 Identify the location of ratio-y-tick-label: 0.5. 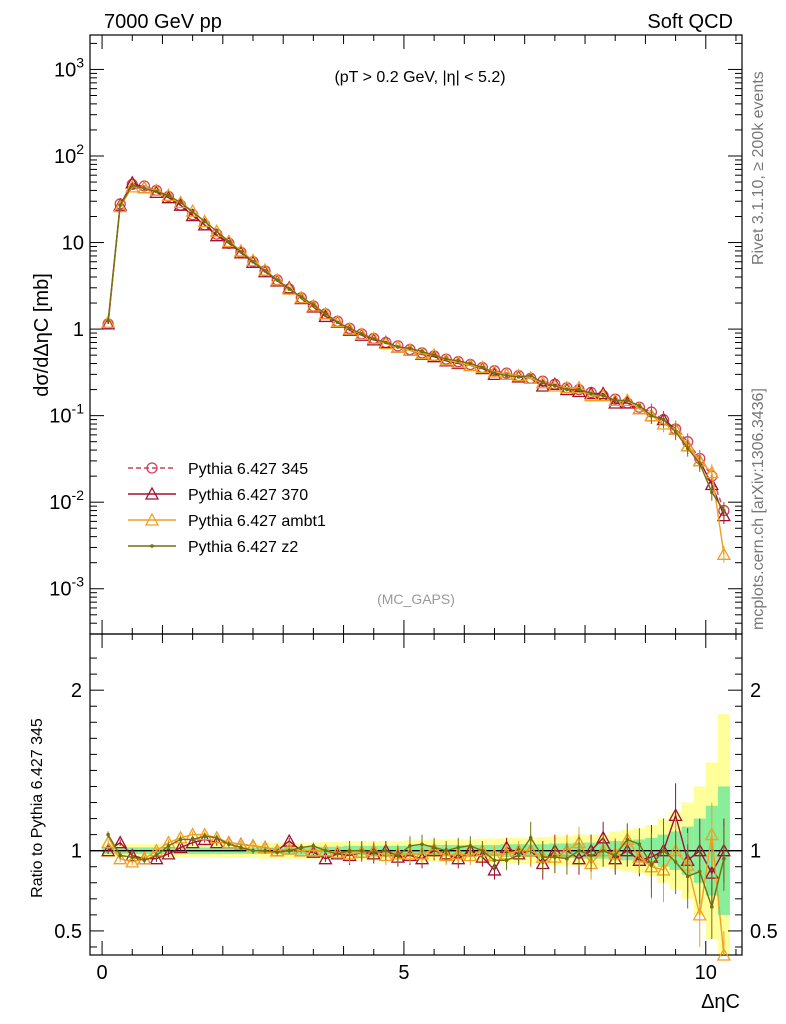
(68, 932).